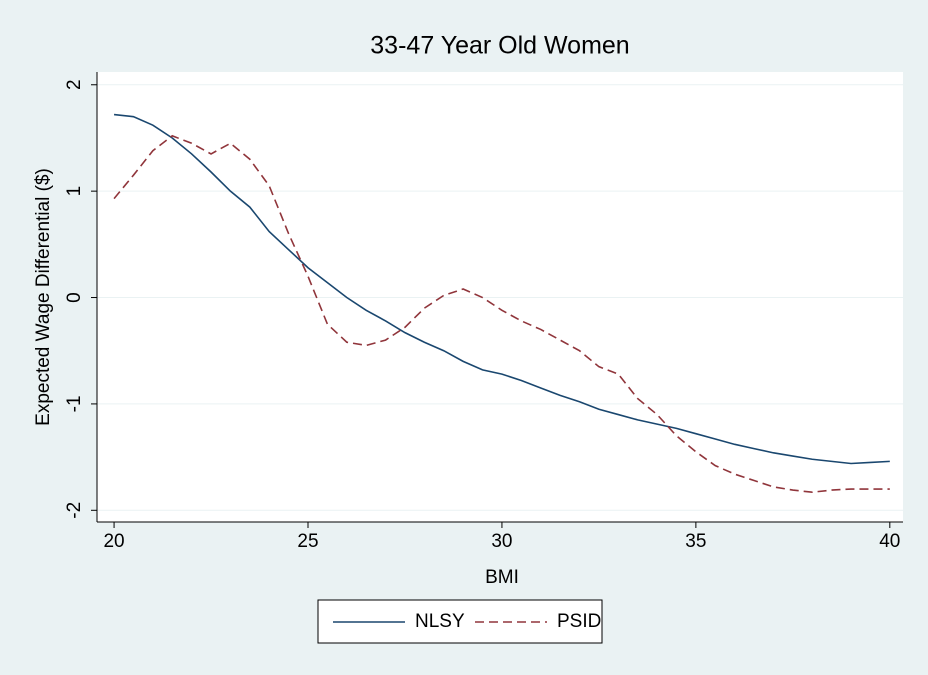 Image resolution: width=928 pixels, height=675 pixels. What do you see at coordinates (74, 403) in the screenshot?
I see `y-tick-label: -1` at bounding box center [74, 403].